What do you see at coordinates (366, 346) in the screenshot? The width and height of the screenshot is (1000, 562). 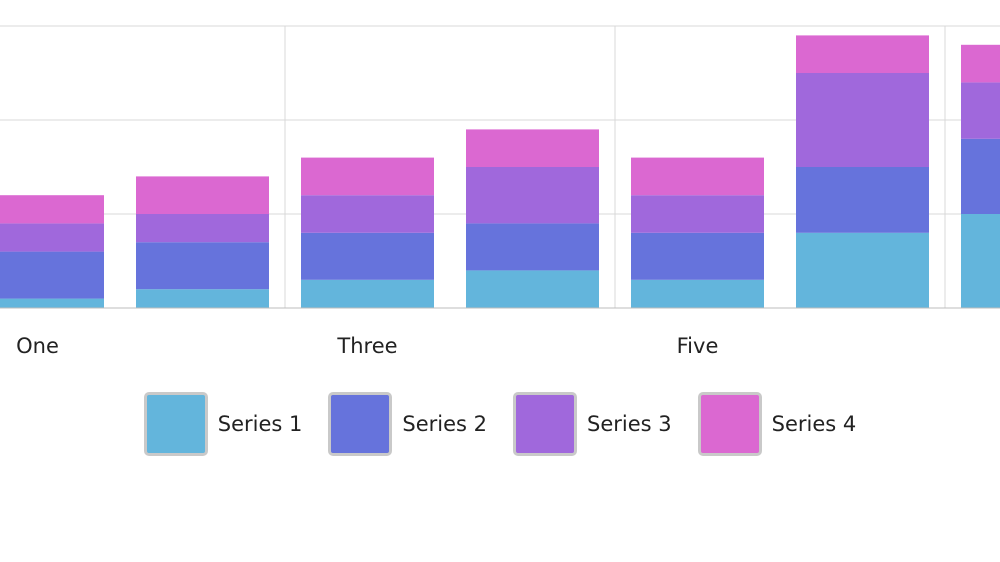 I see `x-tick-label: Three` at bounding box center [366, 346].